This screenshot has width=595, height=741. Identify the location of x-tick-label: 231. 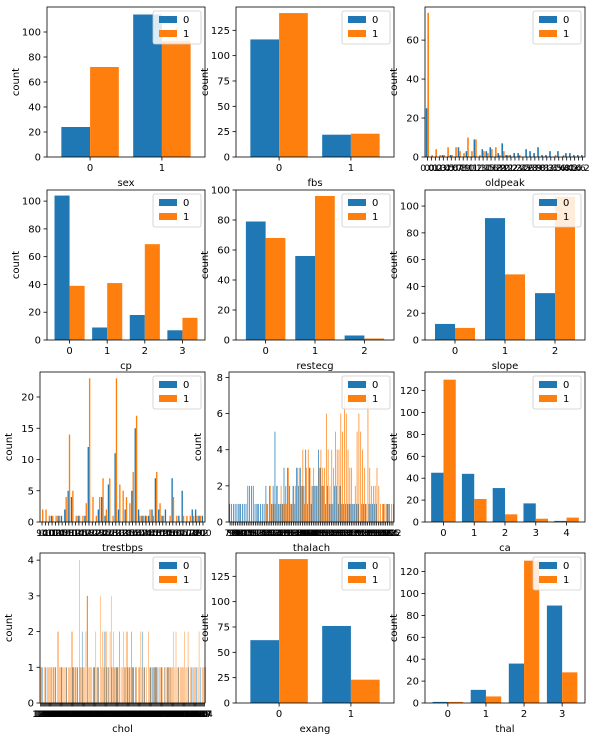
(107, 715).